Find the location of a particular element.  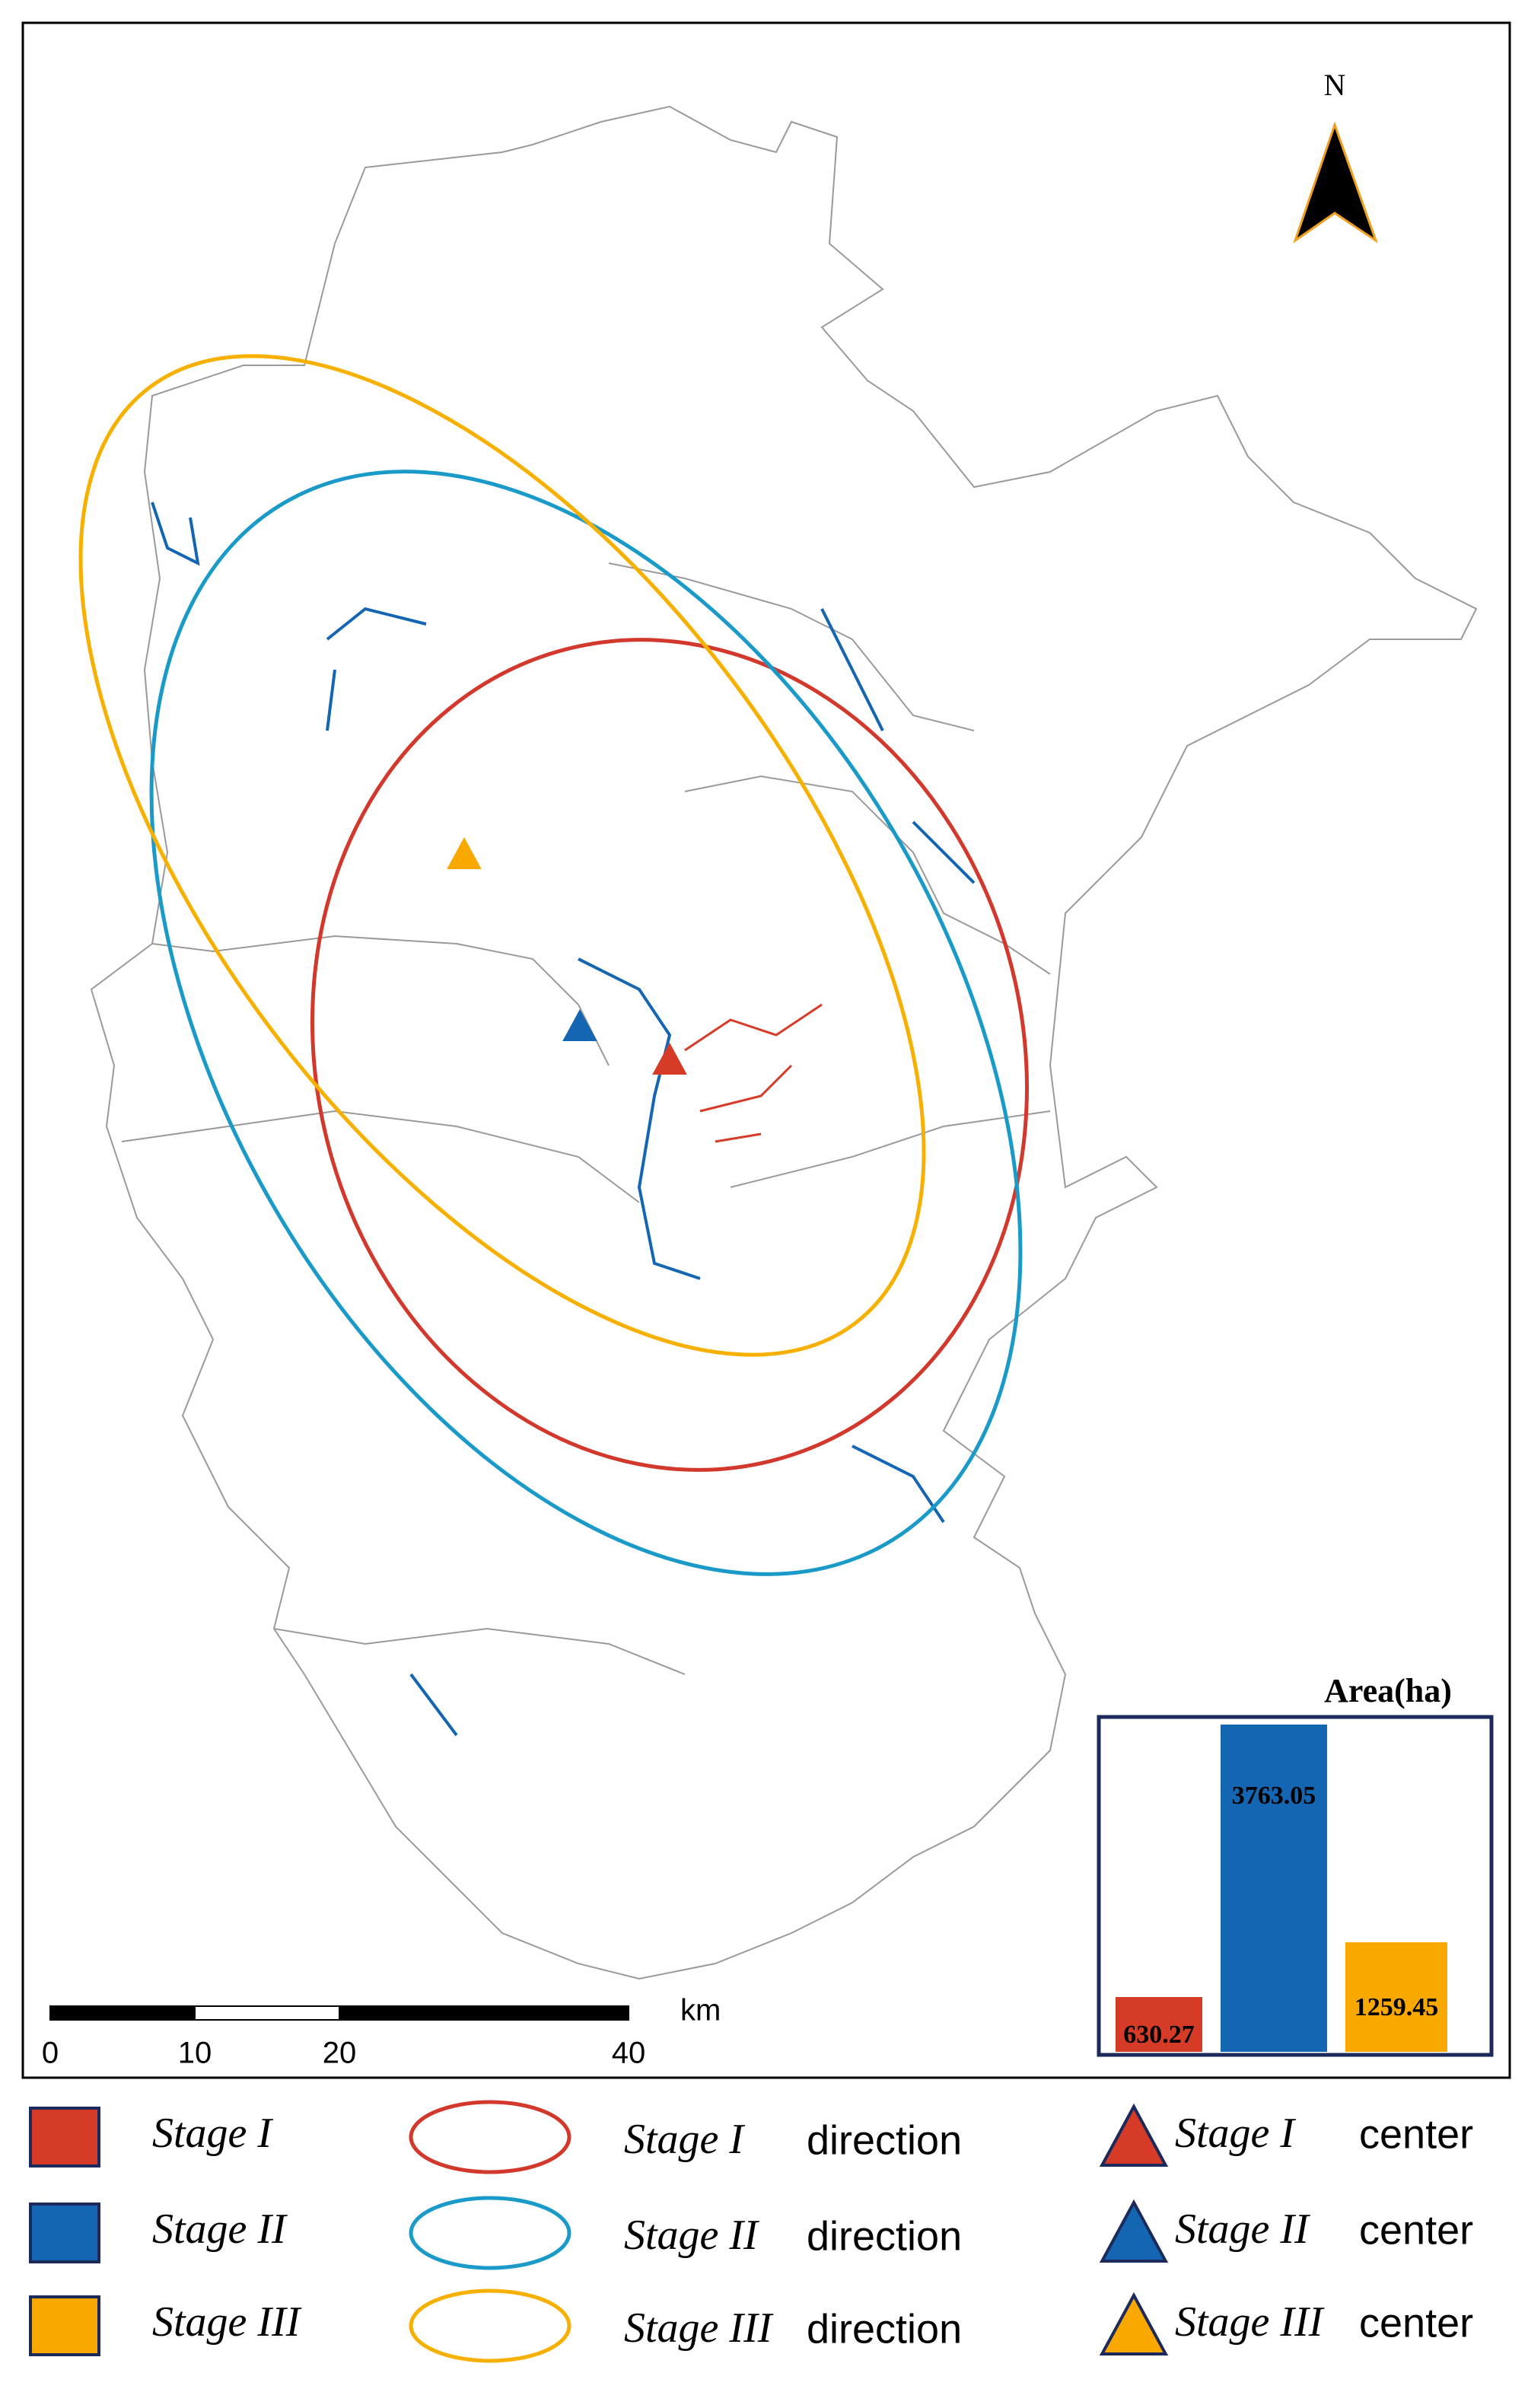

bar-value-label: 630.27 is located at coordinates (1159, 2035).